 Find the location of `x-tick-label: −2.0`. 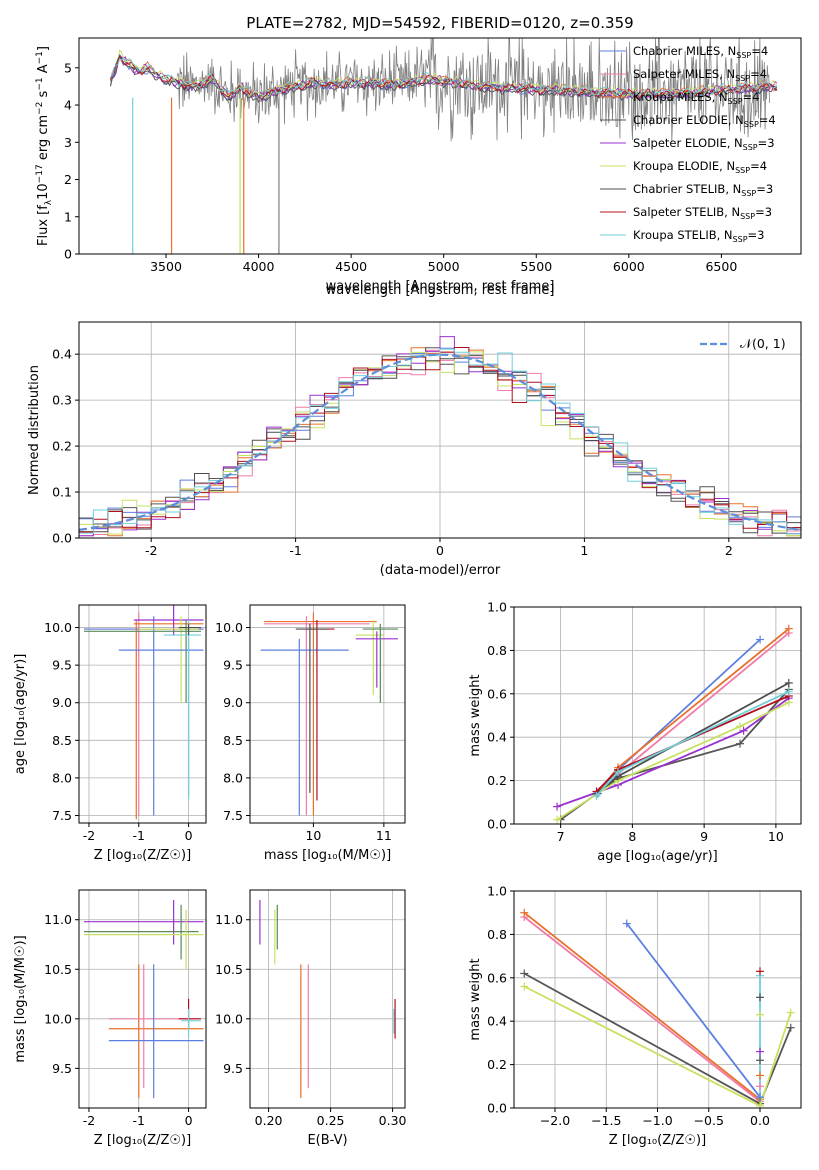

x-tick-label: −2.0 is located at coordinates (555, 1120).